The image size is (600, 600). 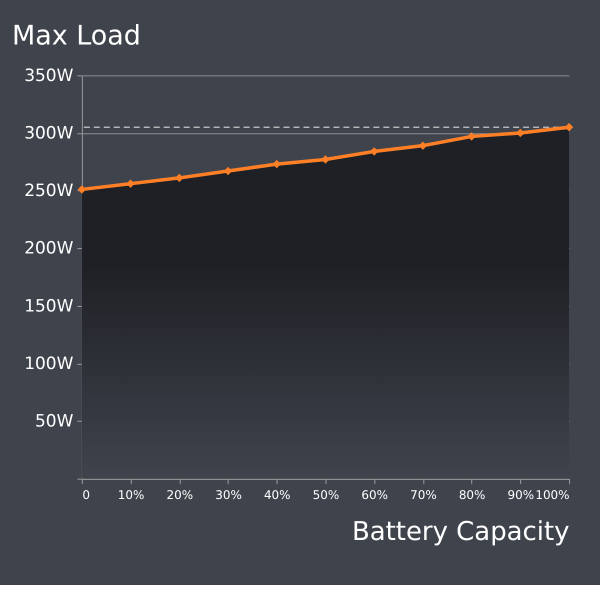 What do you see at coordinates (49, 248) in the screenshot?
I see `y-tick-label: 200W` at bounding box center [49, 248].